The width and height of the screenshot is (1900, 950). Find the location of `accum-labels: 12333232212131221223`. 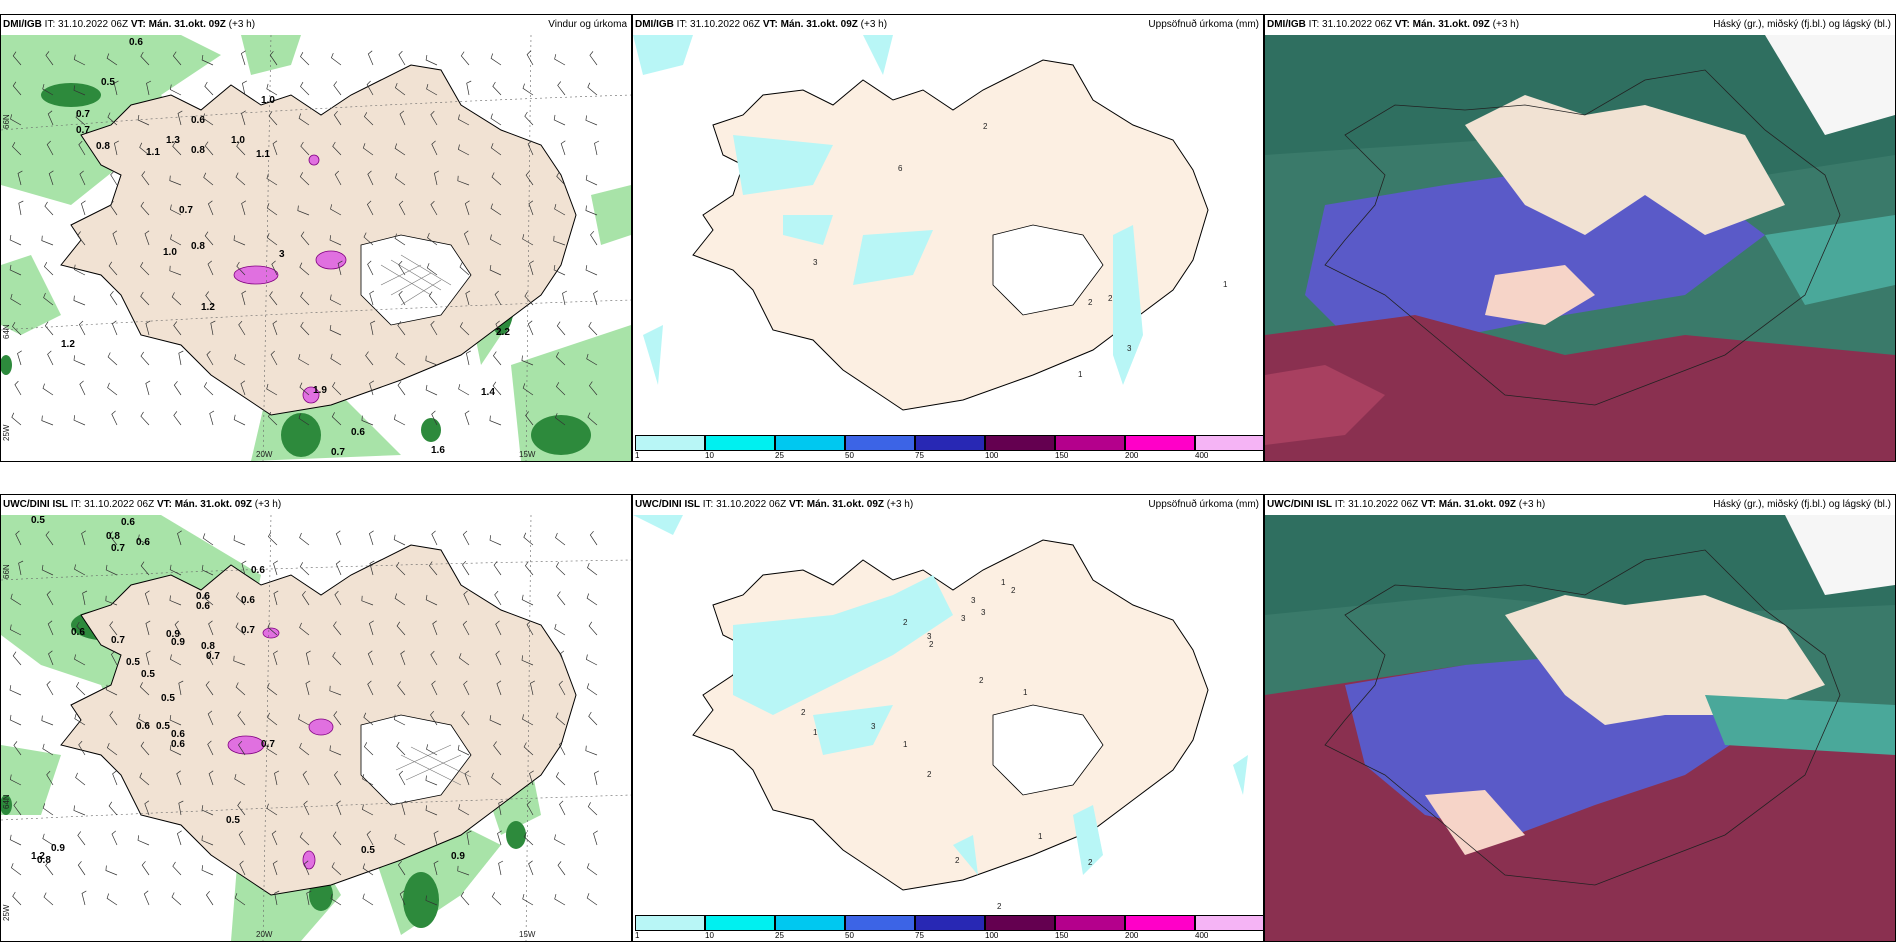

accum-labels: 12333232212131221223 is located at coordinates (947, 754).